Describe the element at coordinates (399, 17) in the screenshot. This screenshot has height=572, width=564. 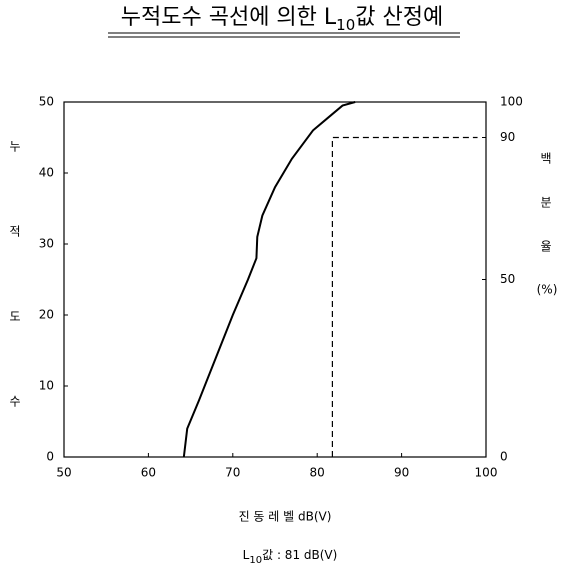
I see `title-rest: 값 산정예` at that location.